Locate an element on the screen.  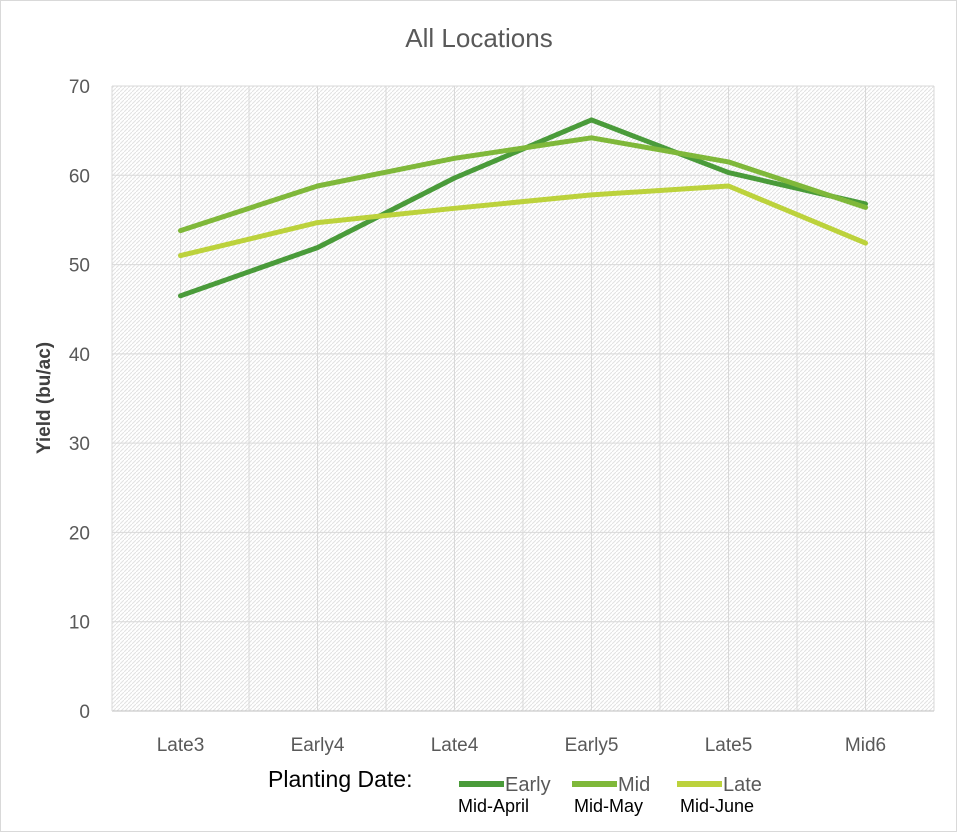
legend-title: Planting Date: is located at coordinates (340, 779).